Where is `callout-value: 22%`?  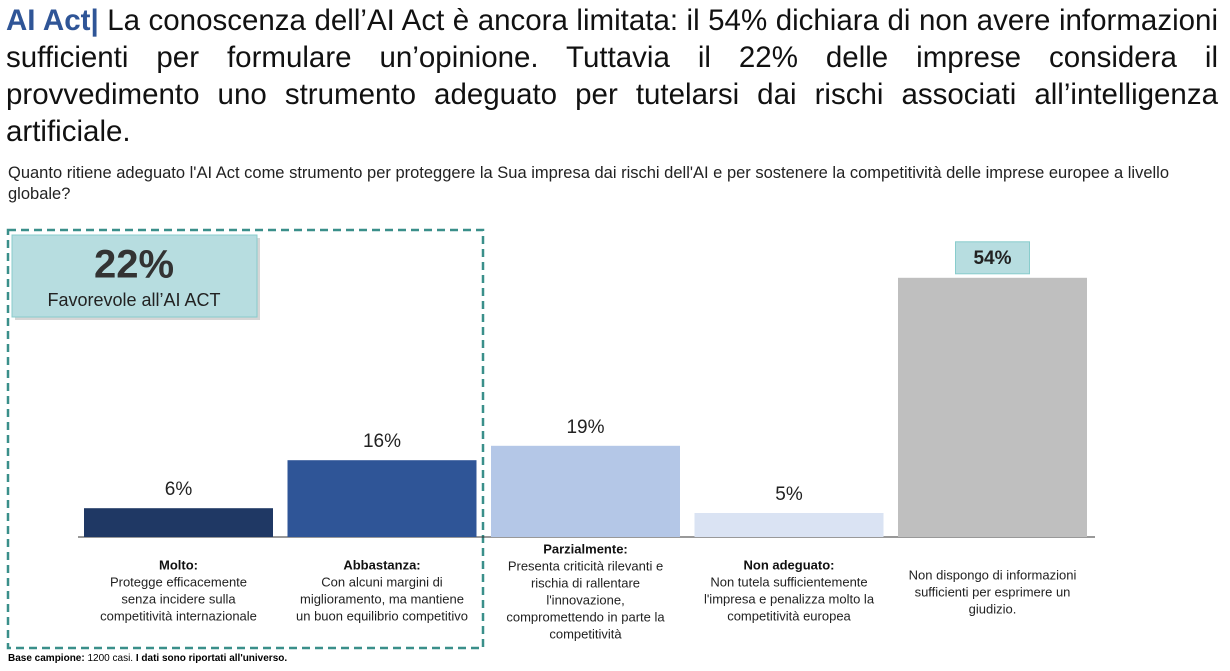
callout-value: 22% is located at coordinates (134, 265).